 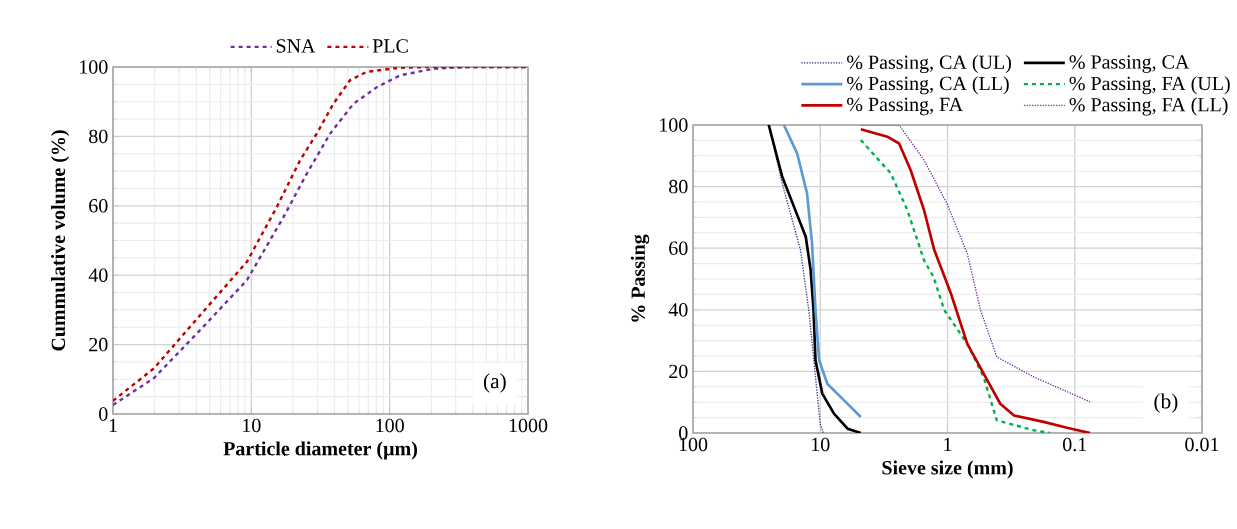 I want to click on annotation: (a), so click(x=494, y=383).